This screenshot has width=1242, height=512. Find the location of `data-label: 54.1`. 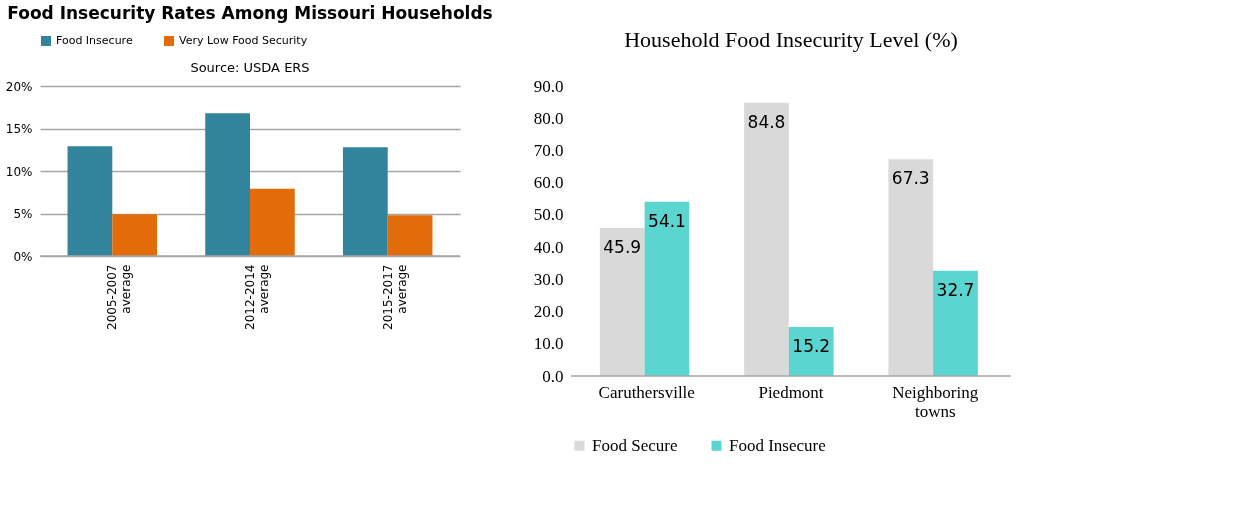

data-label: 54.1 is located at coordinates (667, 220).